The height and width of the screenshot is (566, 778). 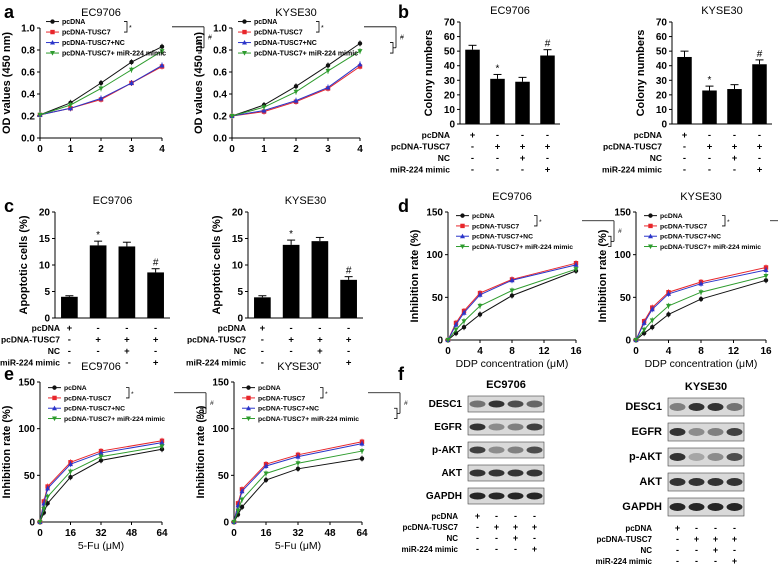 I want to click on blot-strip-akt, so click(x=706, y=482).